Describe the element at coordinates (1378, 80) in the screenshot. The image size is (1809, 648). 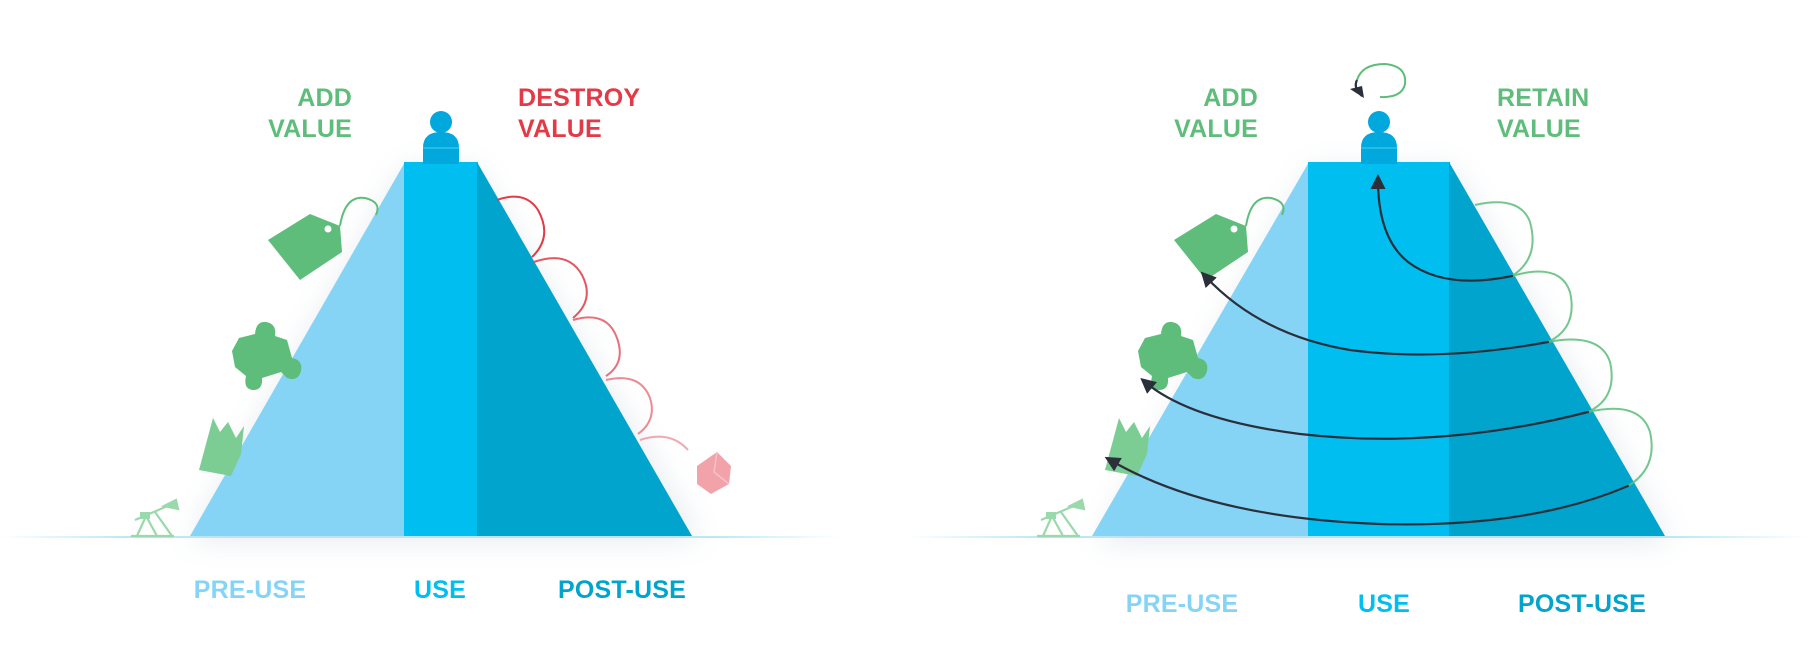
I see `cycle-arrow-icon` at that location.